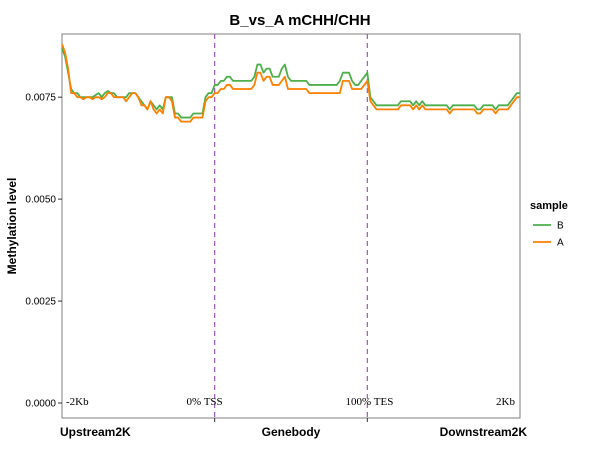 The height and width of the screenshot is (450, 600). I want to click on series-layer, so click(290, 83).